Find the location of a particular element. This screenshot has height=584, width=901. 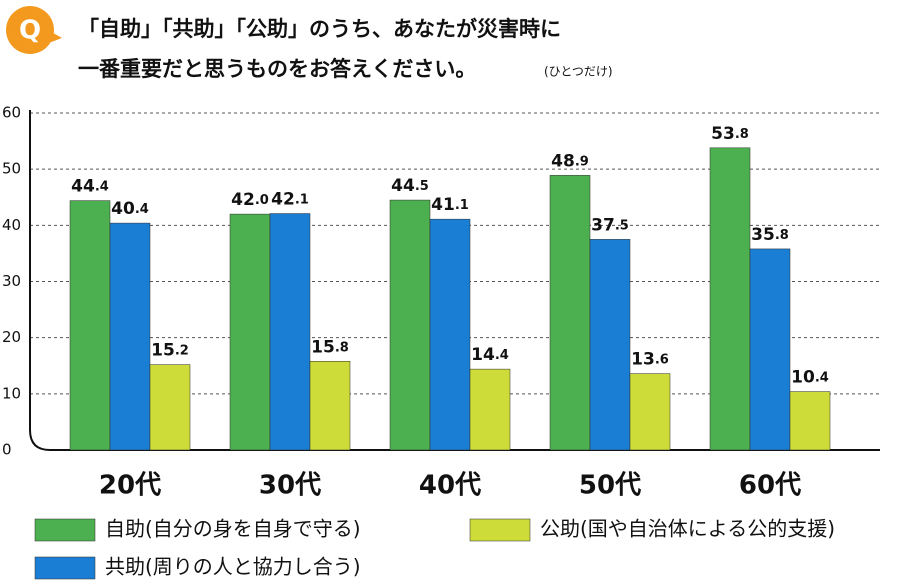

value-label: 40.4 is located at coordinates (130, 209).